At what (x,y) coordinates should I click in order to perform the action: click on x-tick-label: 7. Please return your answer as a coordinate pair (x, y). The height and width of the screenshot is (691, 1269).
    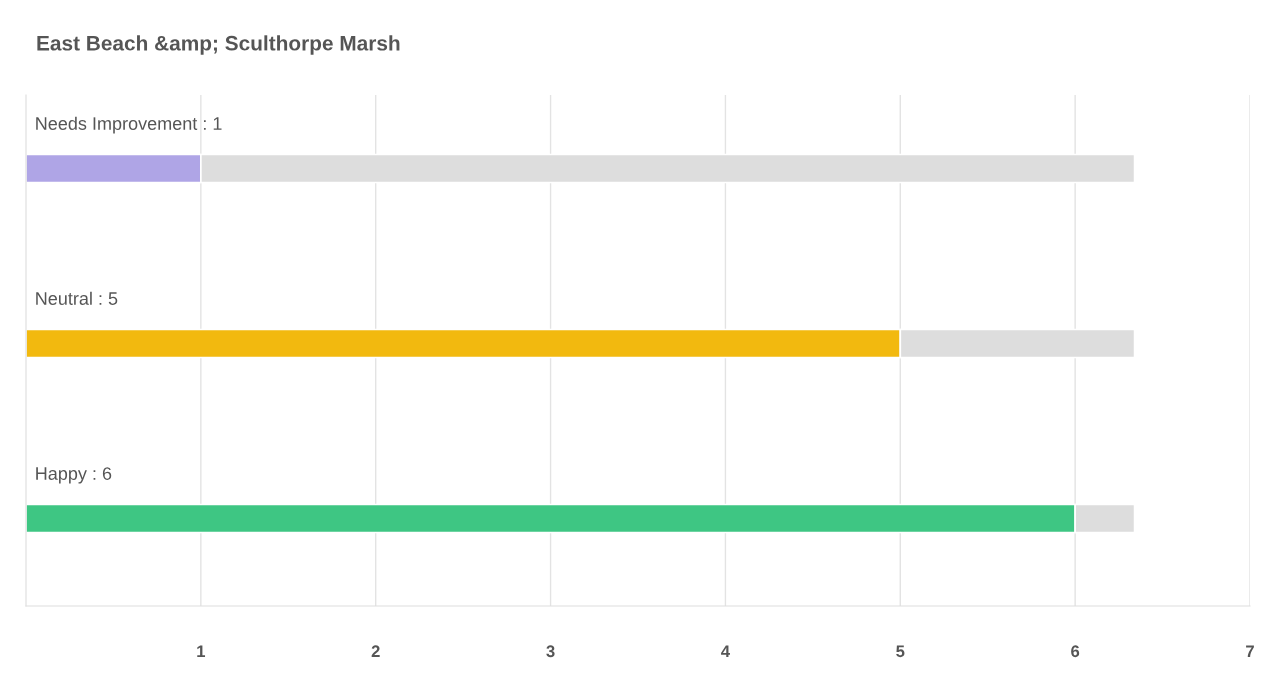
    Looking at the image, I should click on (1250, 651).